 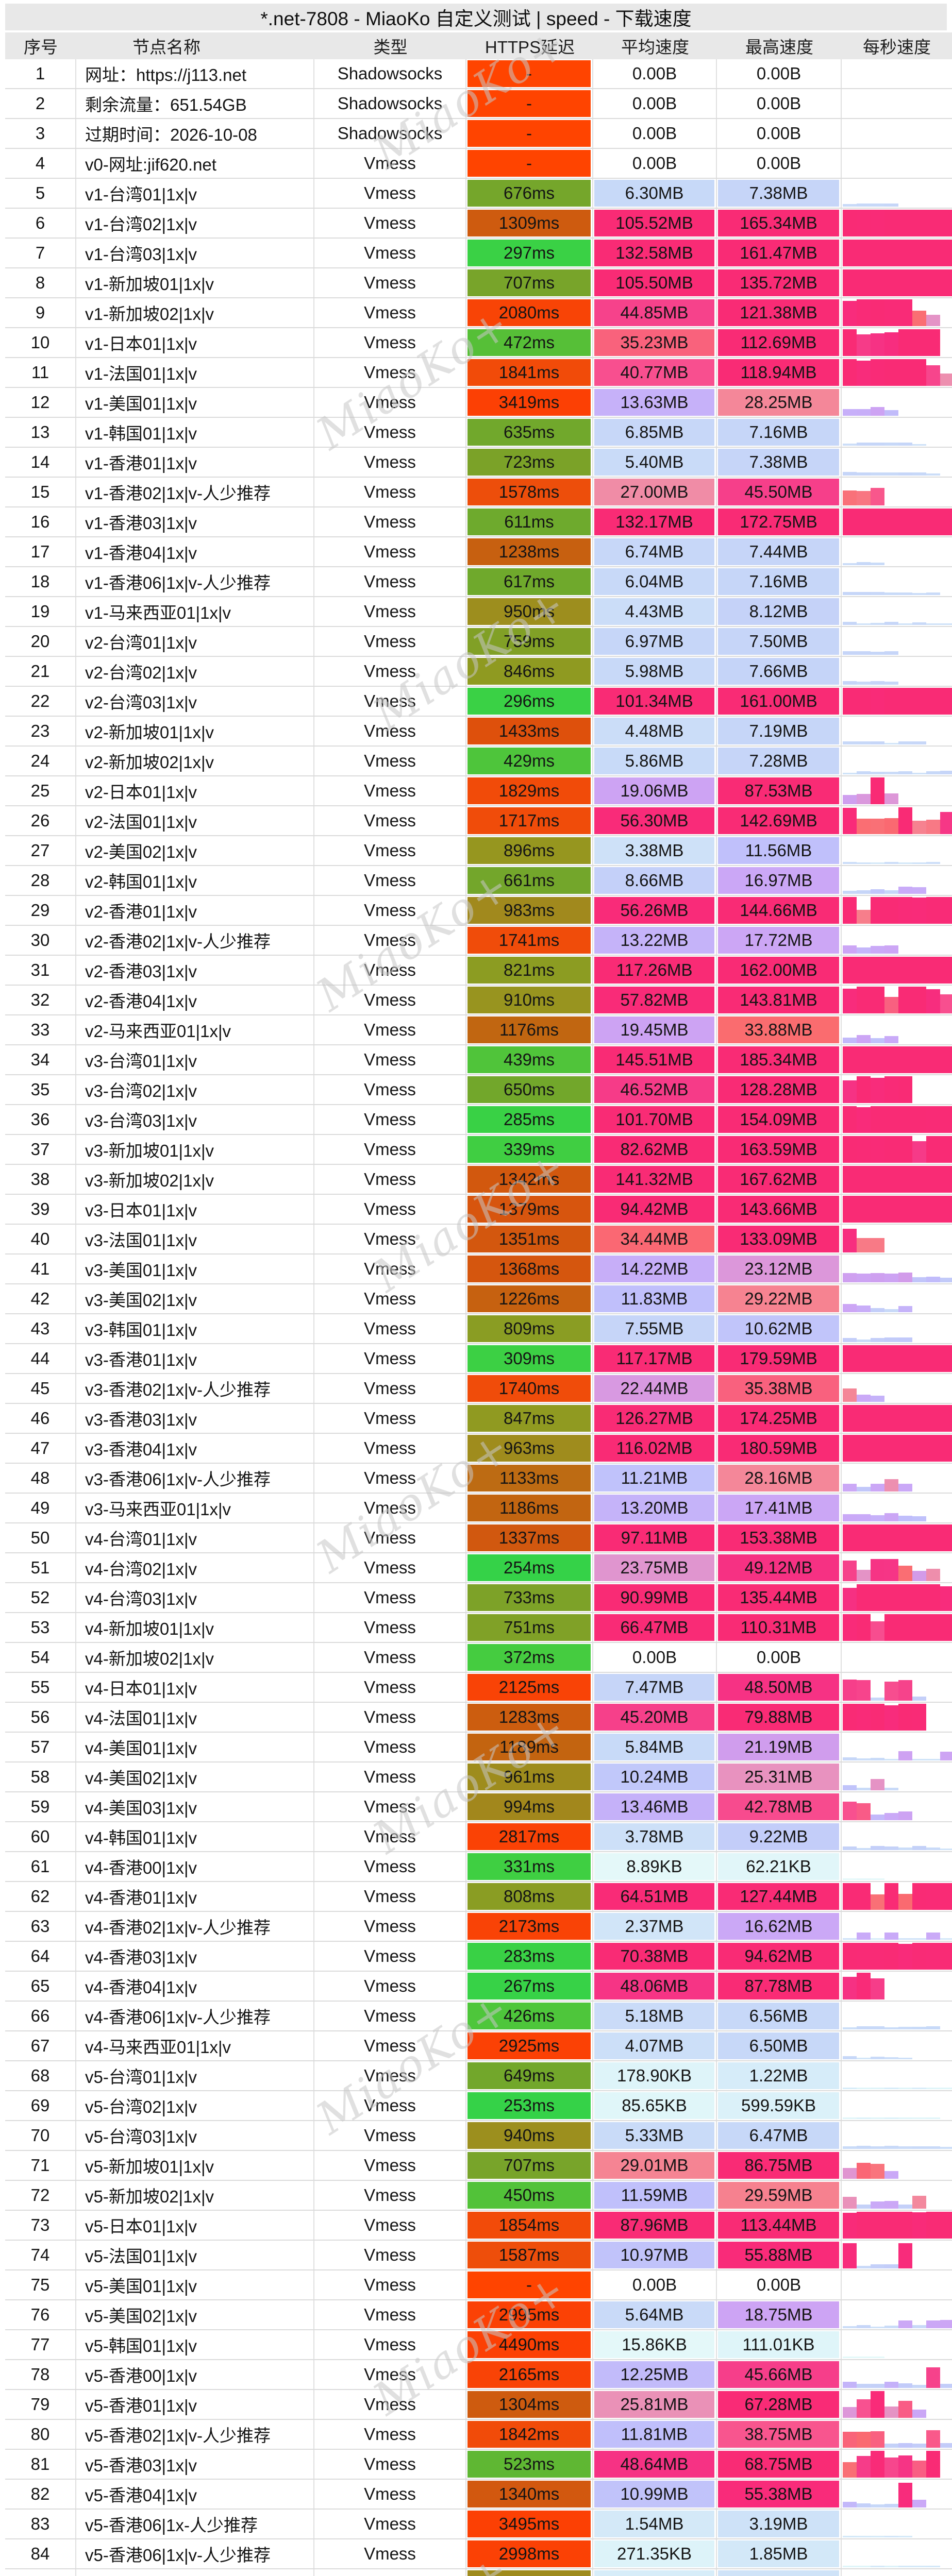 What do you see at coordinates (655, 2166) in the screenshot?
I see `avg-speed-cell: 29.01MB` at bounding box center [655, 2166].